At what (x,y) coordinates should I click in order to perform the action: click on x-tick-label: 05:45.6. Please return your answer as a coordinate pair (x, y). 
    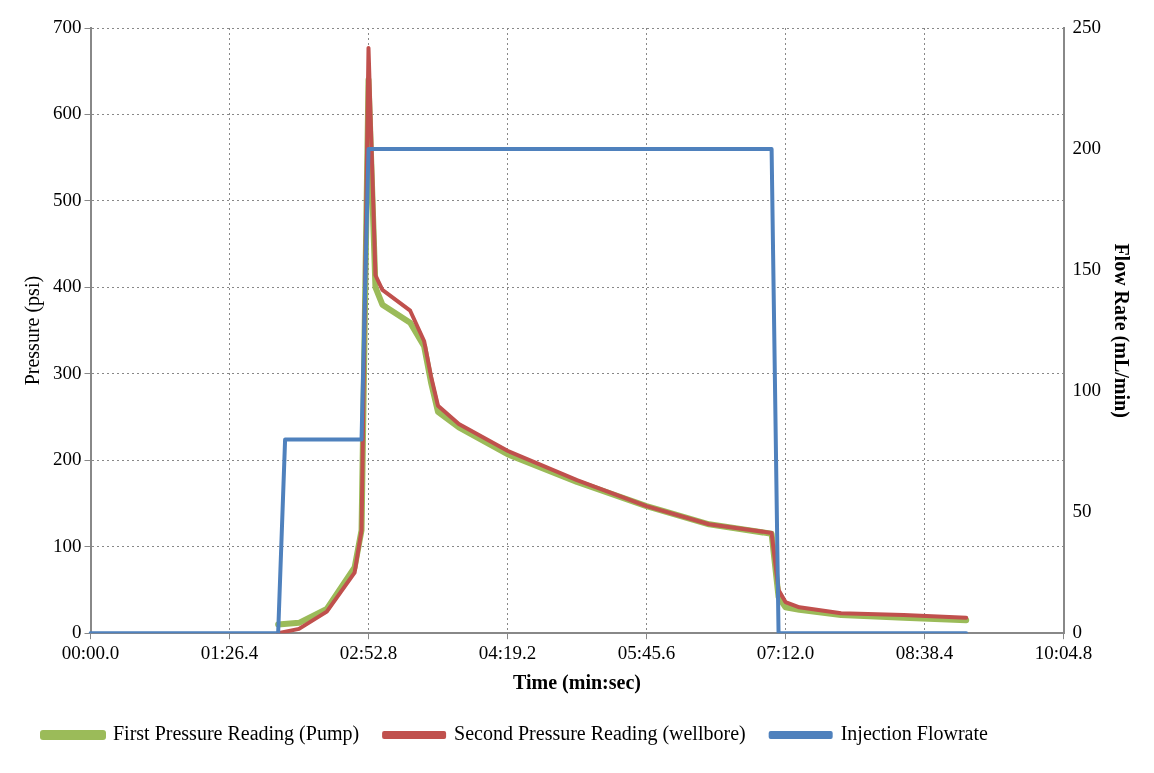
    Looking at the image, I should click on (646, 652).